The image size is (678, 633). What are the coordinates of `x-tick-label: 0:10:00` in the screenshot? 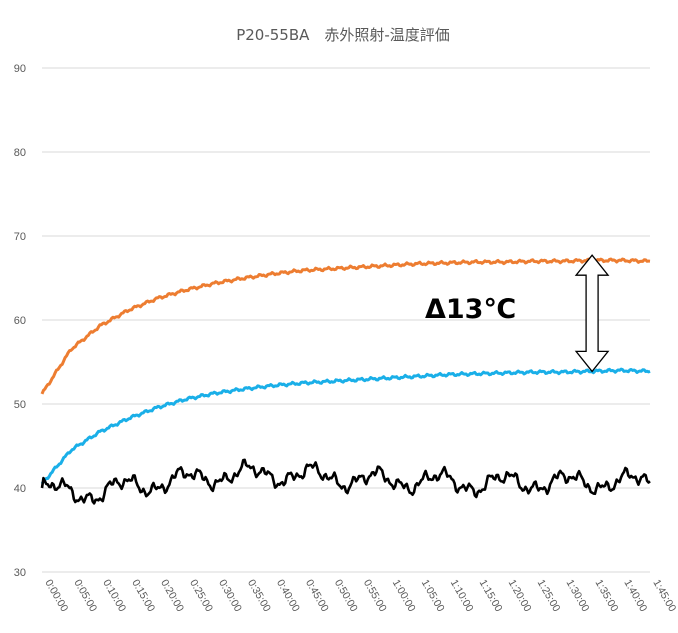 It's located at (114, 596).